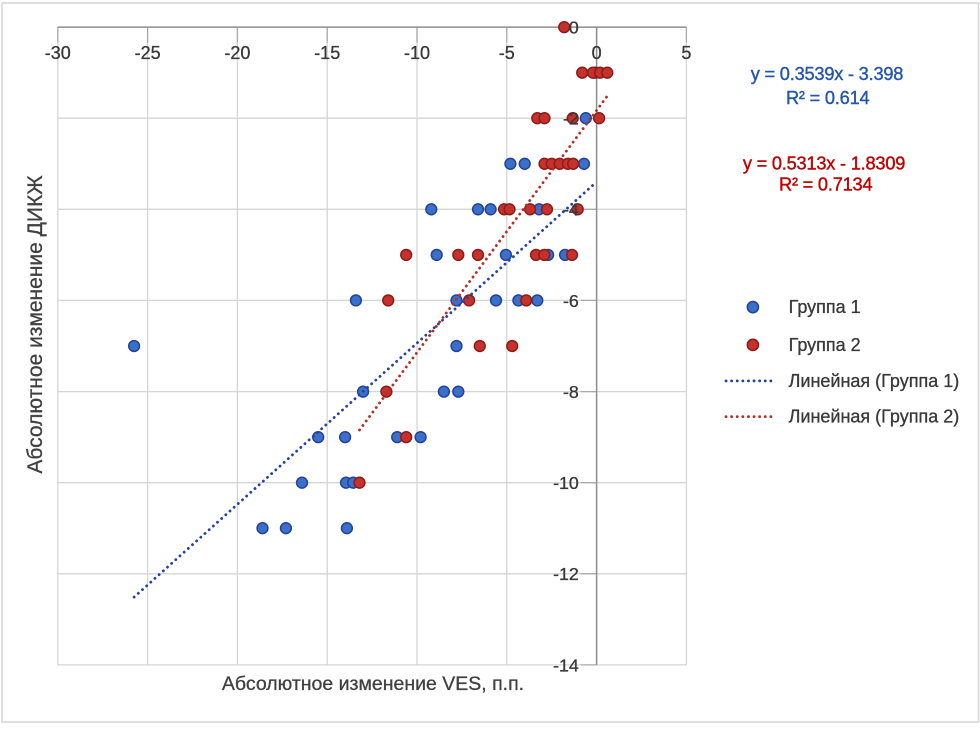  Describe the element at coordinates (148, 53) in the screenshot. I see `svg-text: -25` at that location.